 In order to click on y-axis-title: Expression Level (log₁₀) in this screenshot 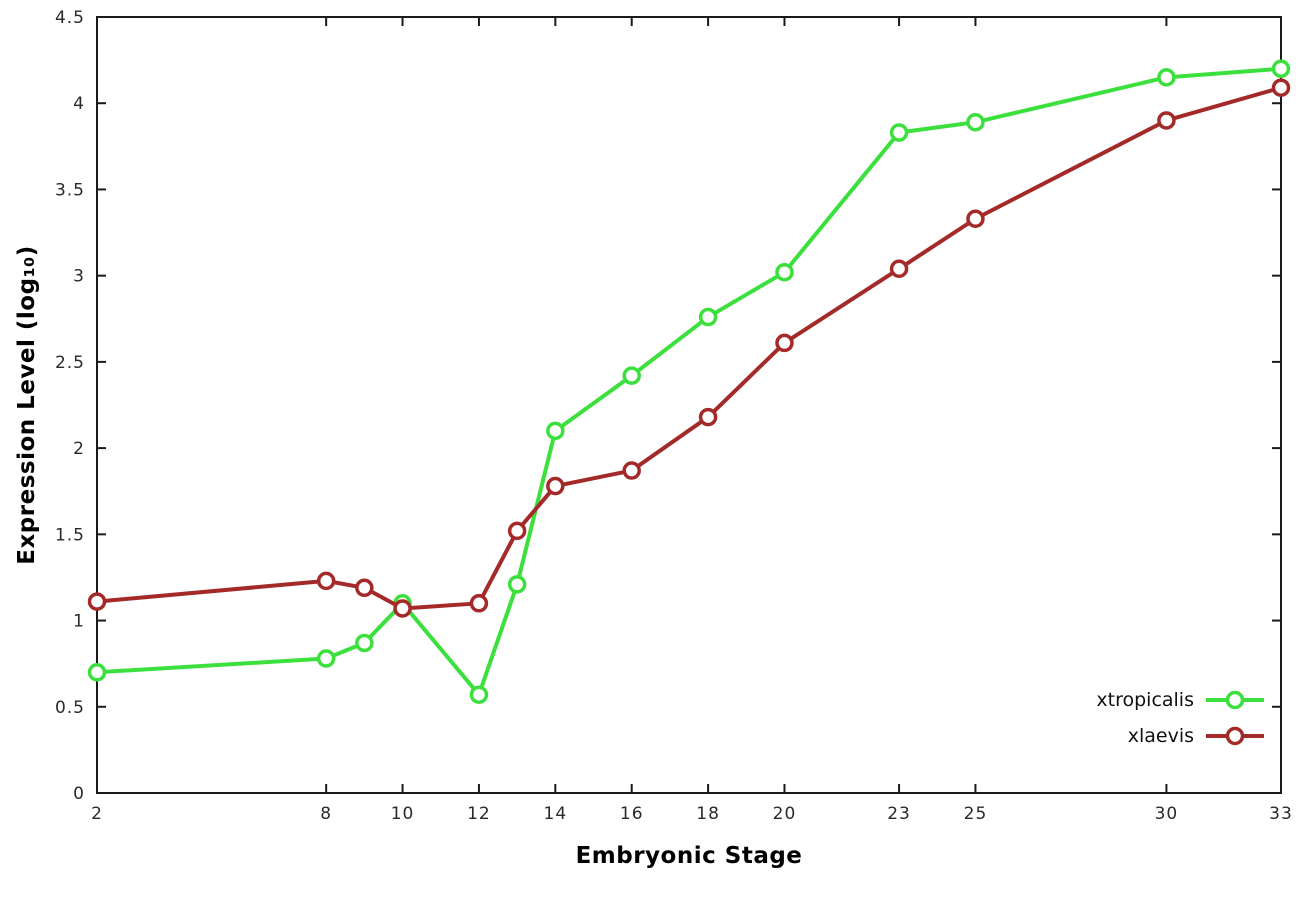, I will do `click(27, 405)`.